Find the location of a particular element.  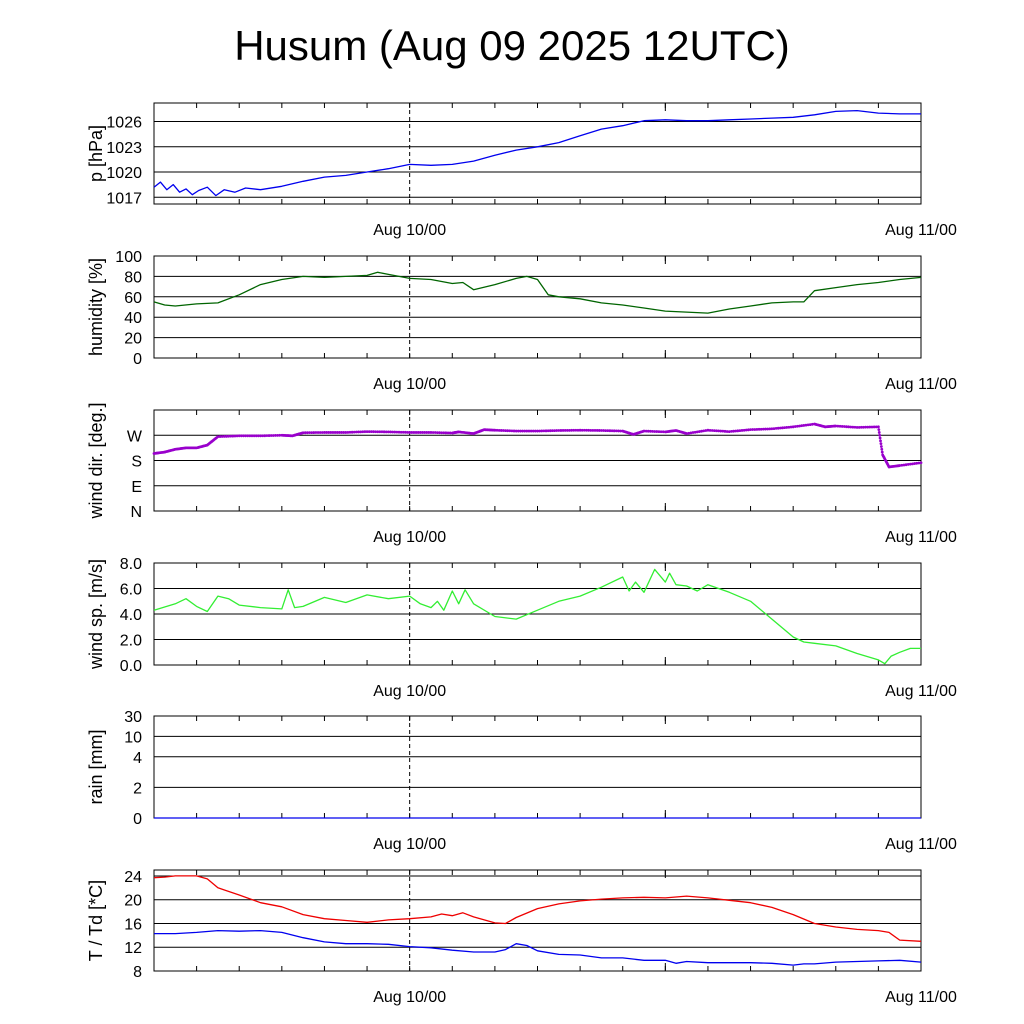

y-tick-label-rain-0: 0 is located at coordinates (137, 819).